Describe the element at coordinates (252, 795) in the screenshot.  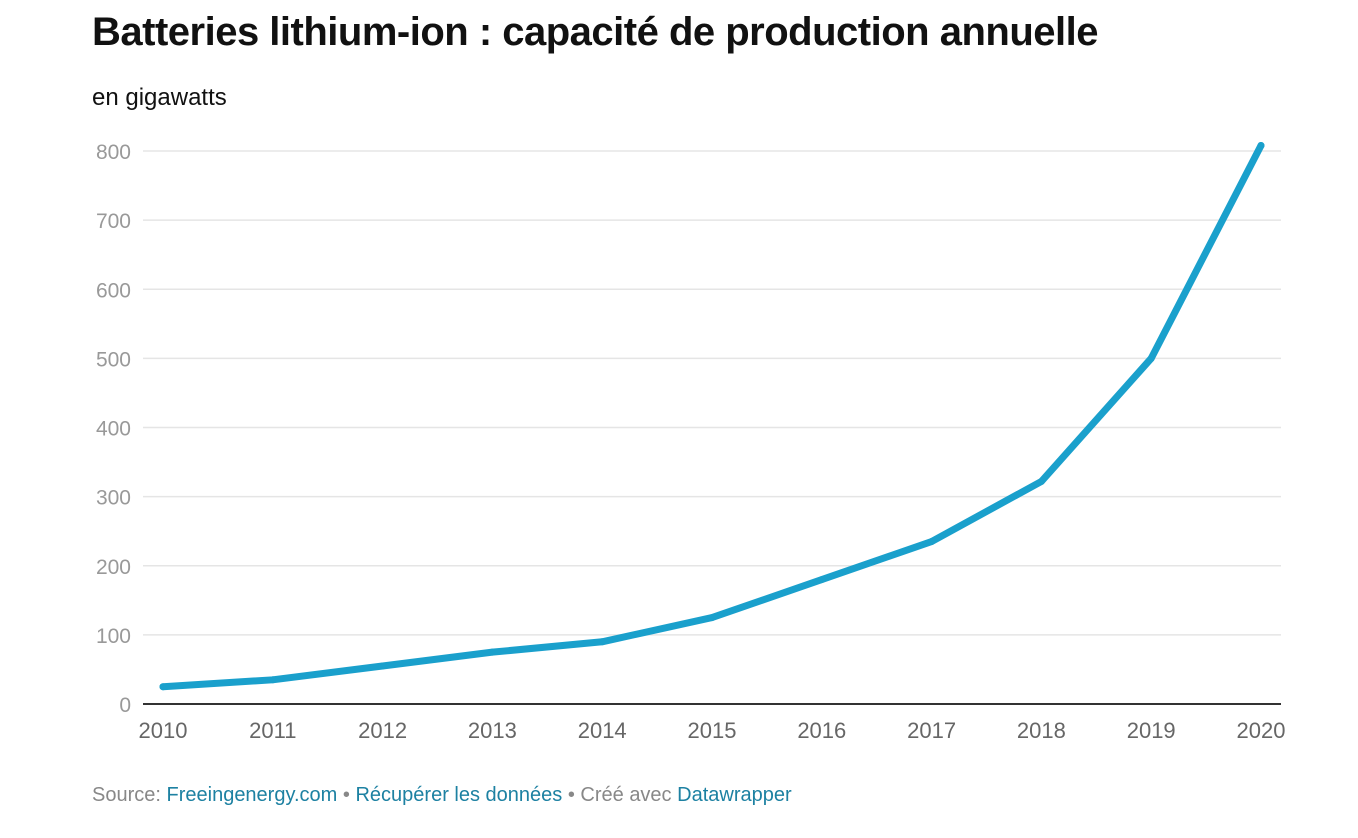
I see `source-link: Freeingenergy.com` at that location.